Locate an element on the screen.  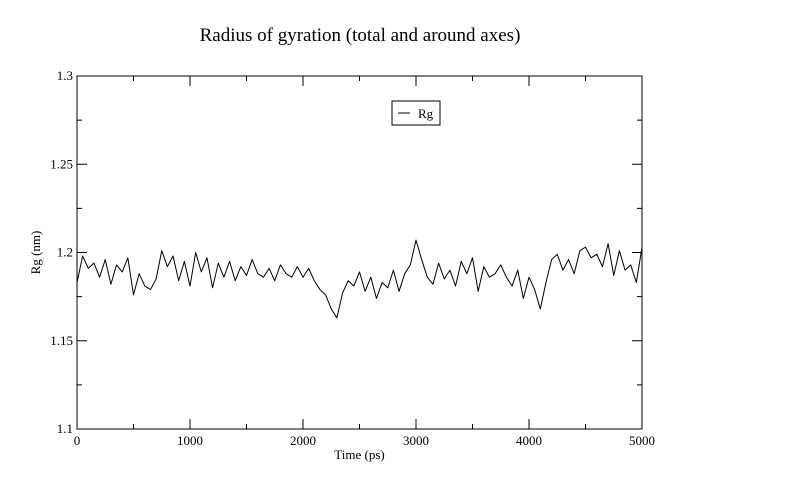
y-tick-label: 1.2 is located at coordinates (65, 252).